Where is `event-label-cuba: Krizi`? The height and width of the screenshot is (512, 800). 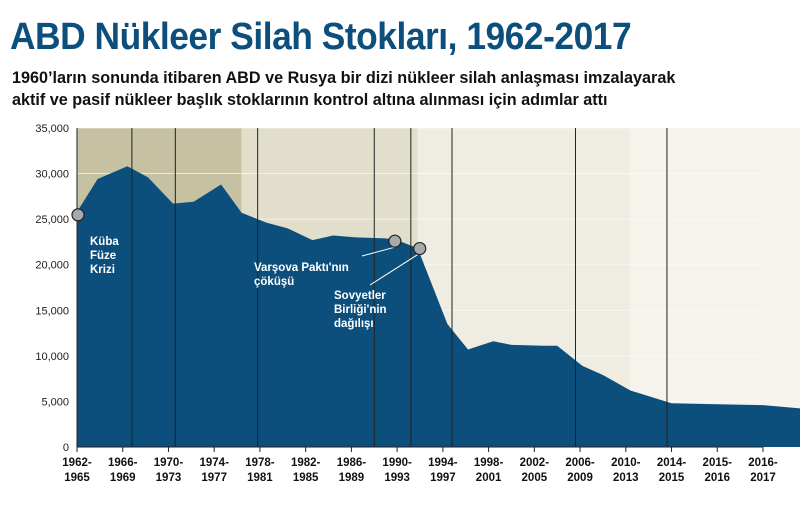
event-label-cuba: Krizi is located at coordinates (102, 270).